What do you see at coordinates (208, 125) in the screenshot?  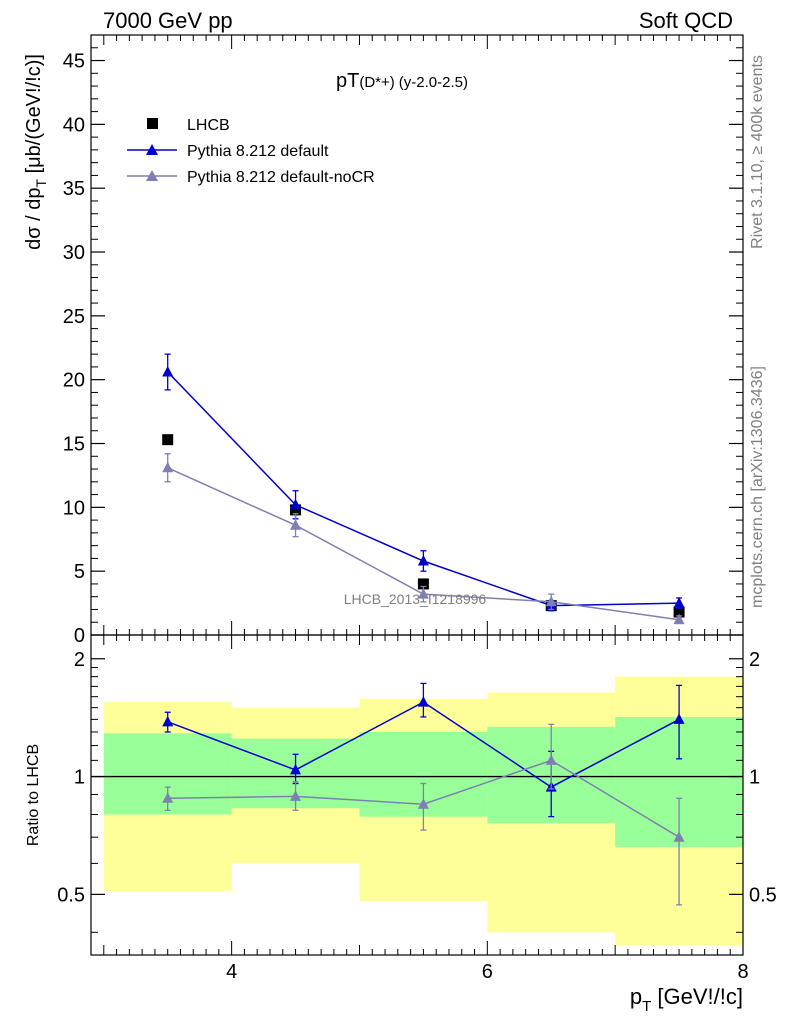 I see `legend-label-lhcb: LHCB` at bounding box center [208, 125].